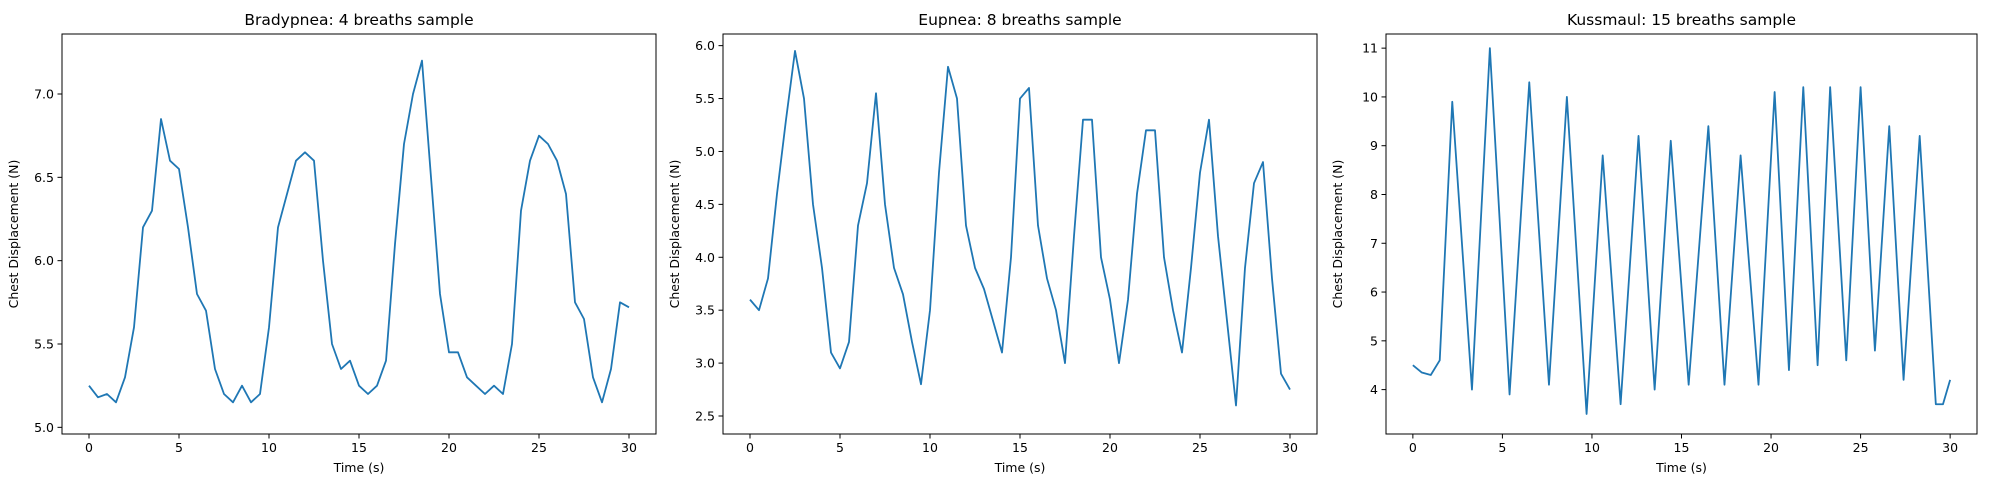 This screenshot has width=1990, height=490. I want to click on y-tick-label: 4.0, so click(705, 257).